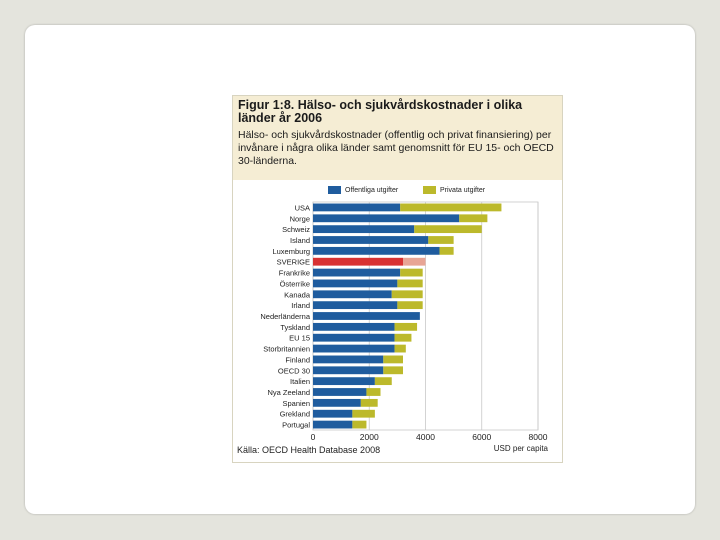 Image resolution: width=720 pixels, height=540 pixels. Describe the element at coordinates (481, 437) in the screenshot. I see `x-tick-label: 6000` at that location.